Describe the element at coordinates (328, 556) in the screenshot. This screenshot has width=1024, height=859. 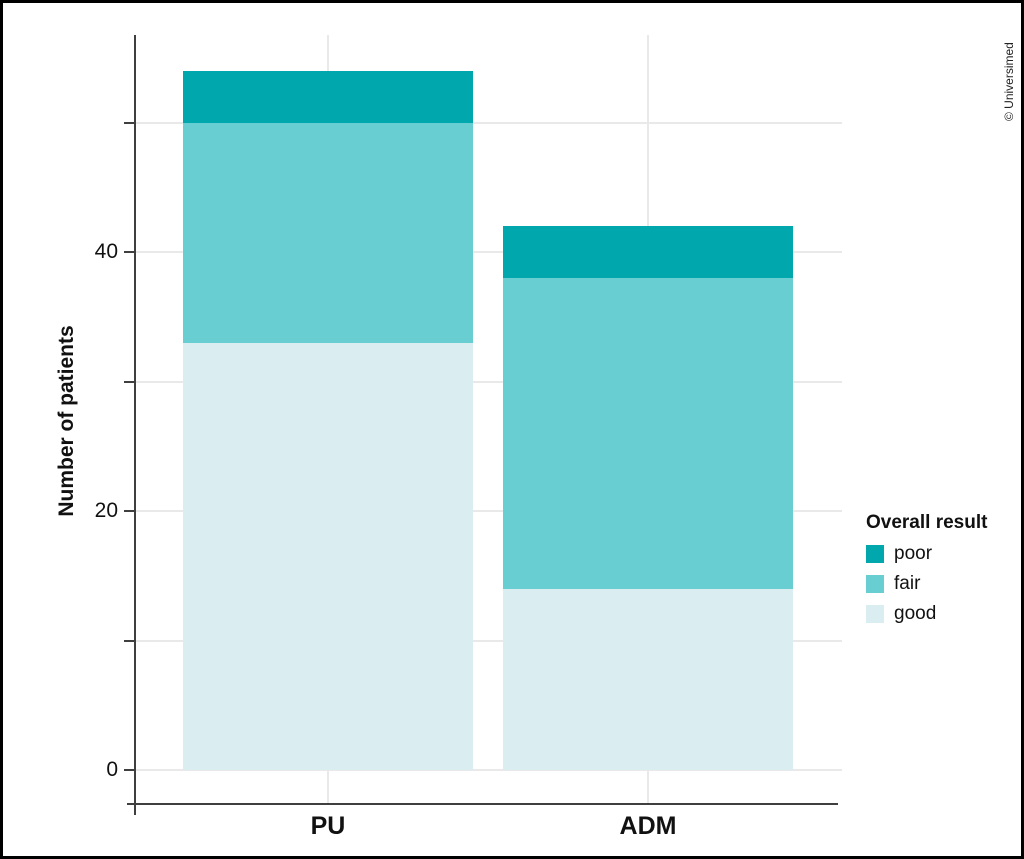
I see `bar-segment-PU-good` at that location.